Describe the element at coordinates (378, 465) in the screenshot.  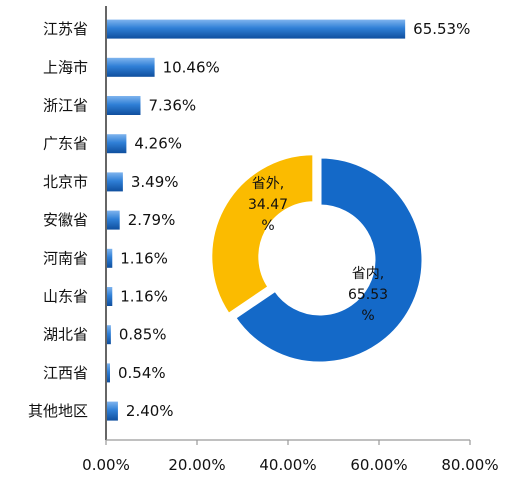
I see `x-tick-label: 60.00%` at that location.